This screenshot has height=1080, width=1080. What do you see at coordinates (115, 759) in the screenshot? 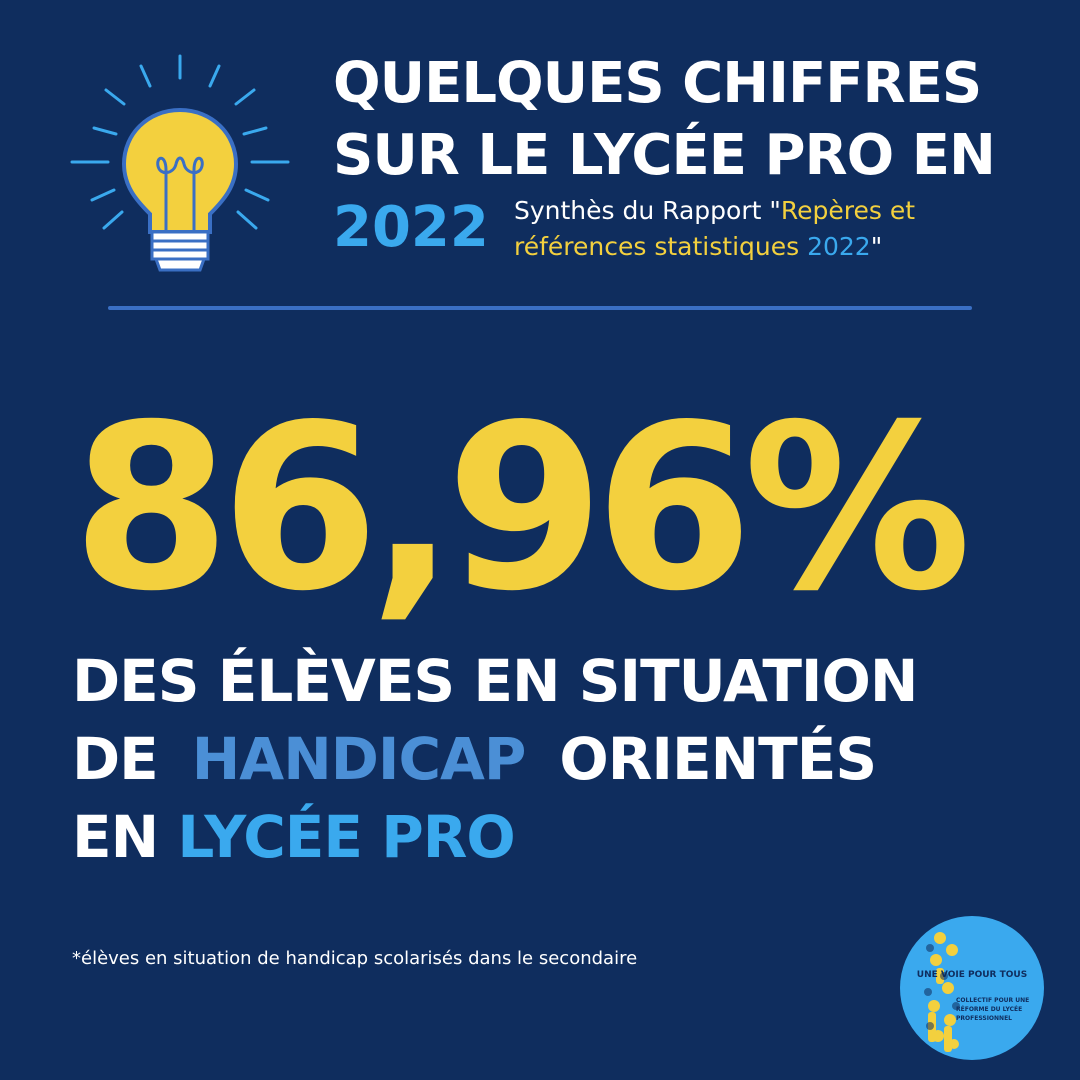
I see `caption-de: DE` at bounding box center [115, 759].